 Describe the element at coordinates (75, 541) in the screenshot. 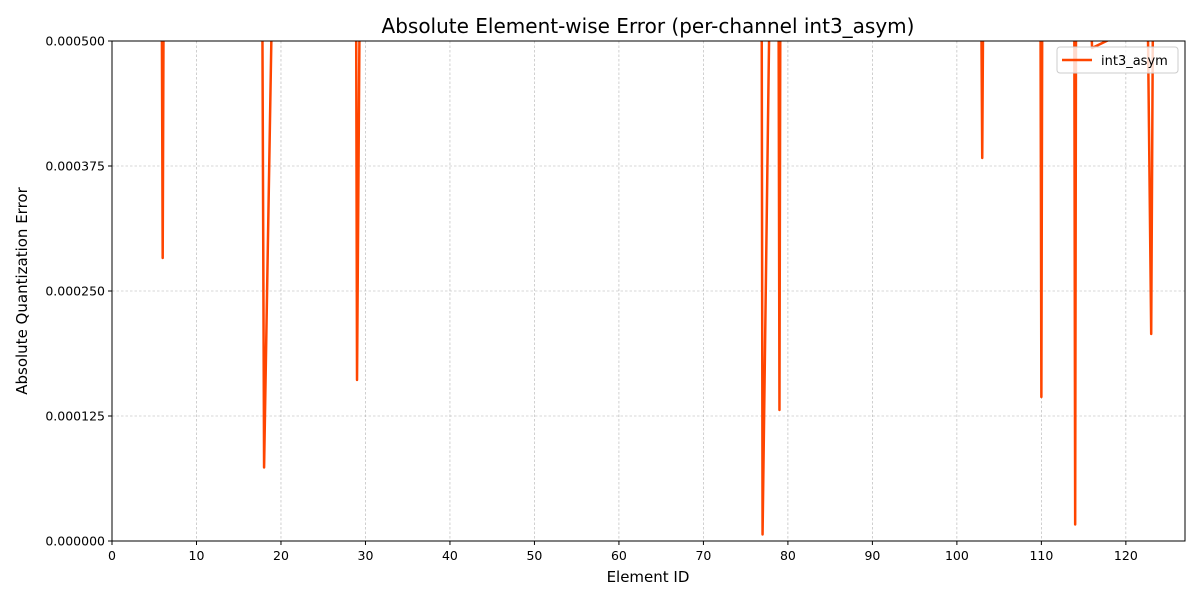

I see `y-tick-label: 0.000000` at that location.